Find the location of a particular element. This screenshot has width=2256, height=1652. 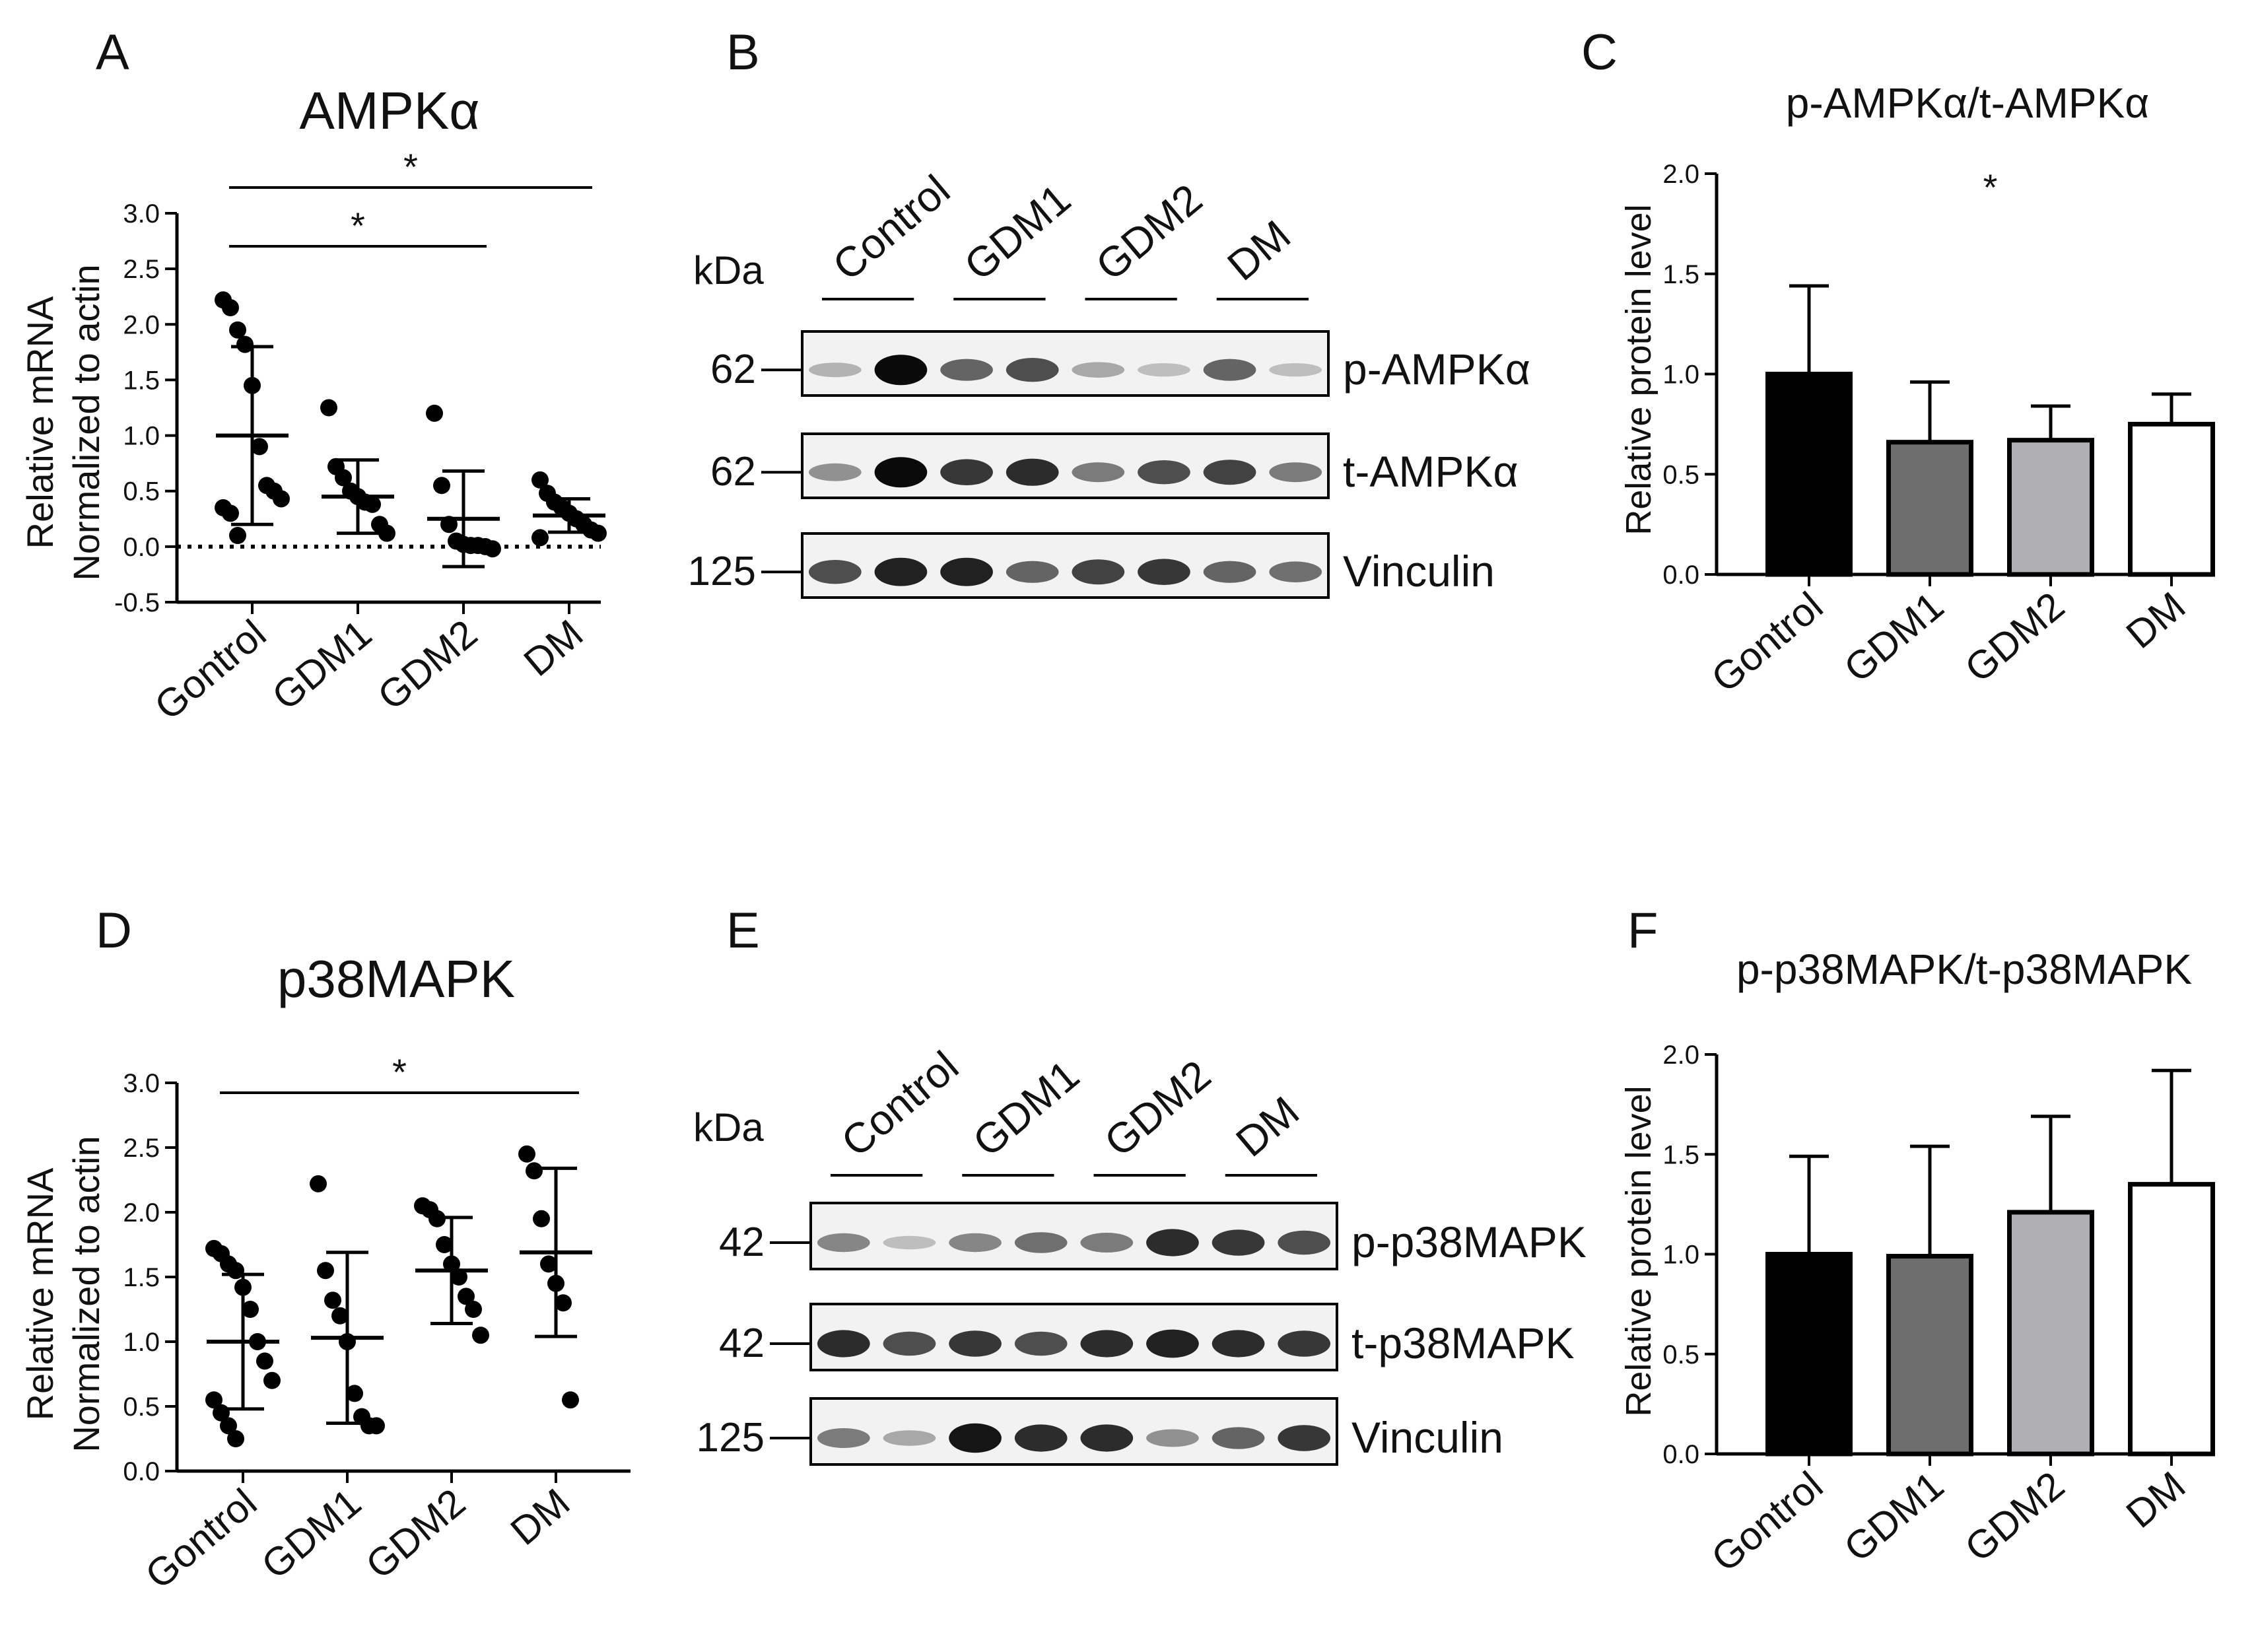

panel-e-protein-label: Vinculin is located at coordinates (1427, 1437).